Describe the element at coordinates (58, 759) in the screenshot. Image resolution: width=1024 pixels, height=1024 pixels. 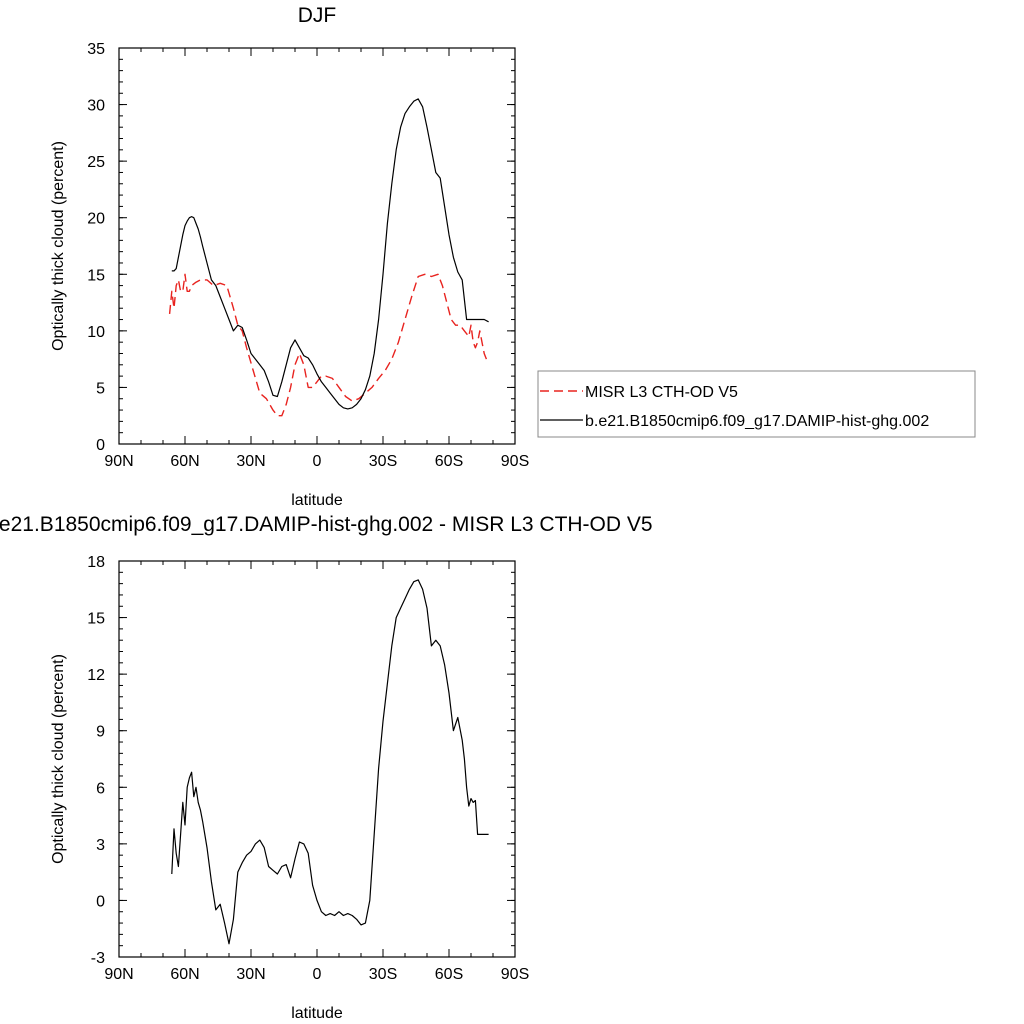
I see `bottom-chart-y-axis-label: Optically thick cloud (percent)` at that location.